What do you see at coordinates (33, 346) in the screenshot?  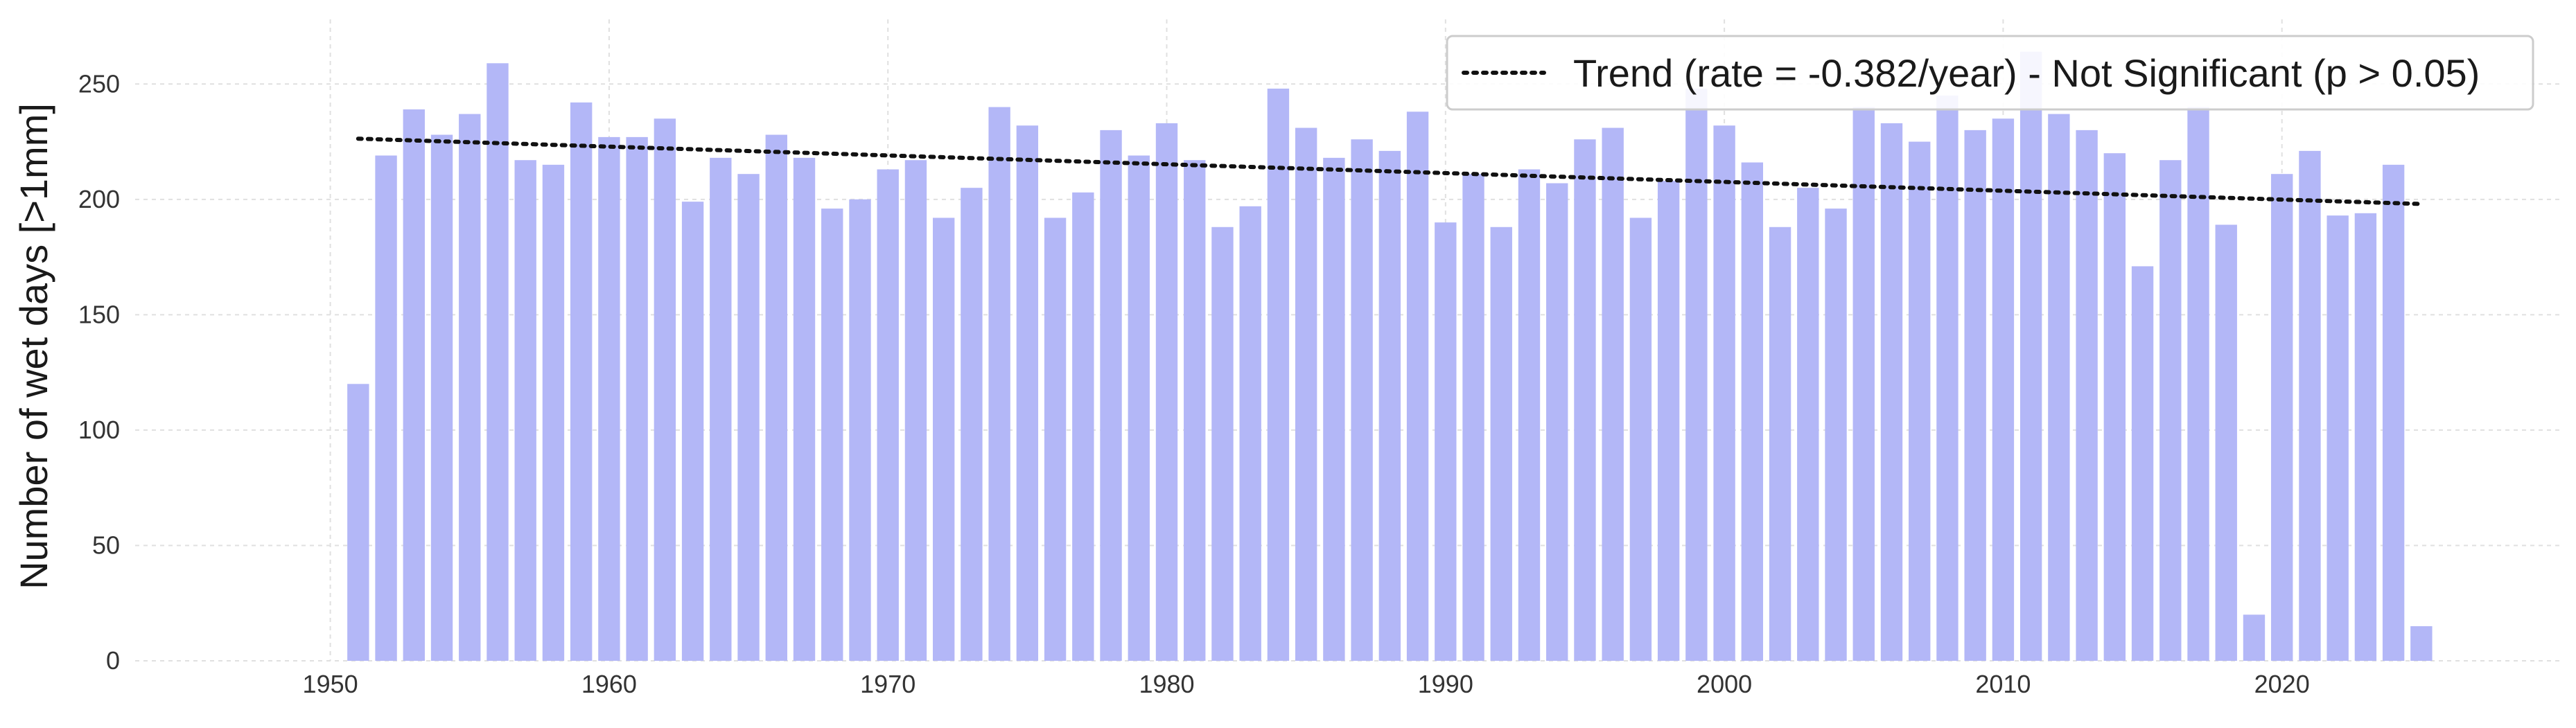 I see `y-axis-title: Number of wet days [>1mm]` at bounding box center [33, 346].